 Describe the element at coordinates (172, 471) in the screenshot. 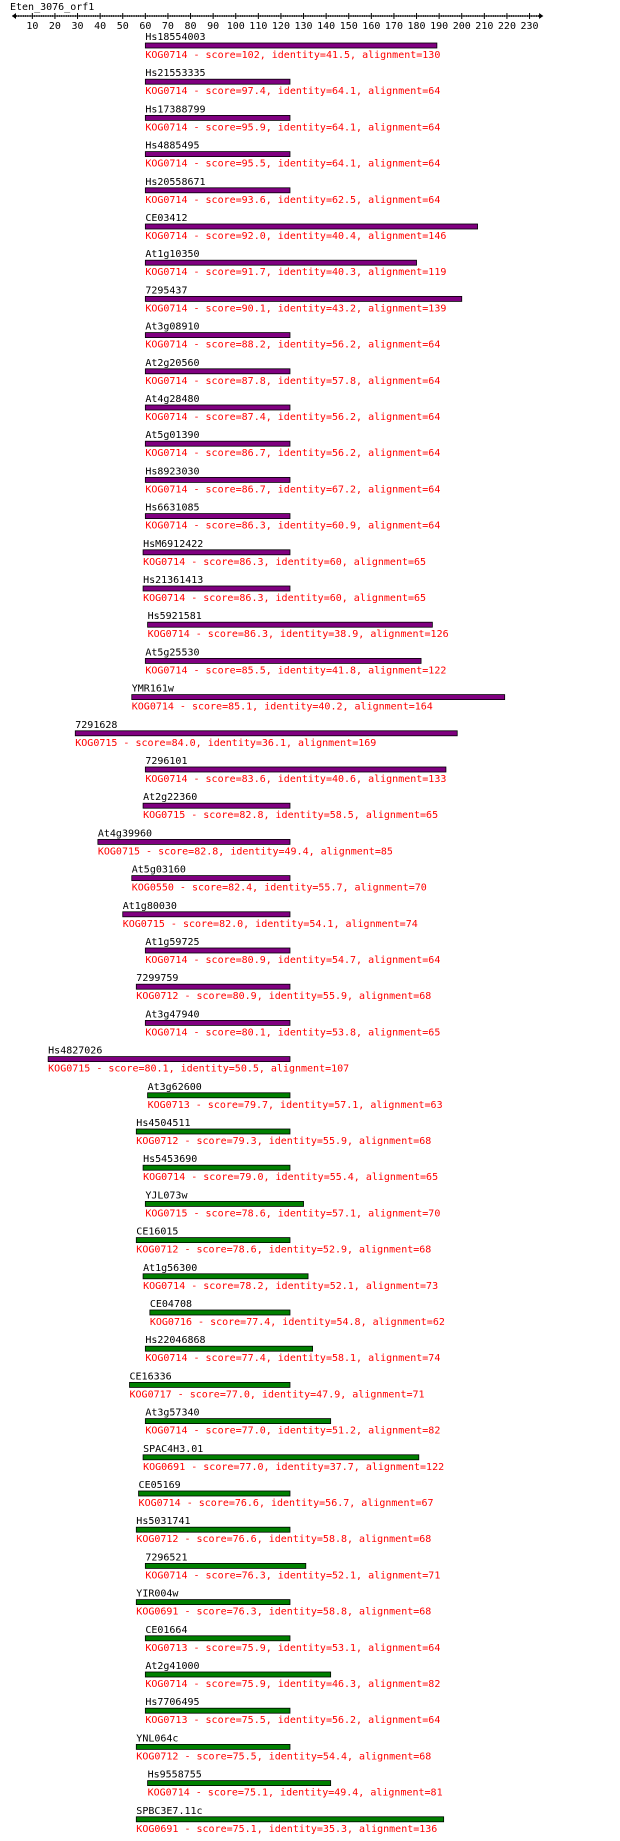

I see `hit-name: Hs8923030` at that location.